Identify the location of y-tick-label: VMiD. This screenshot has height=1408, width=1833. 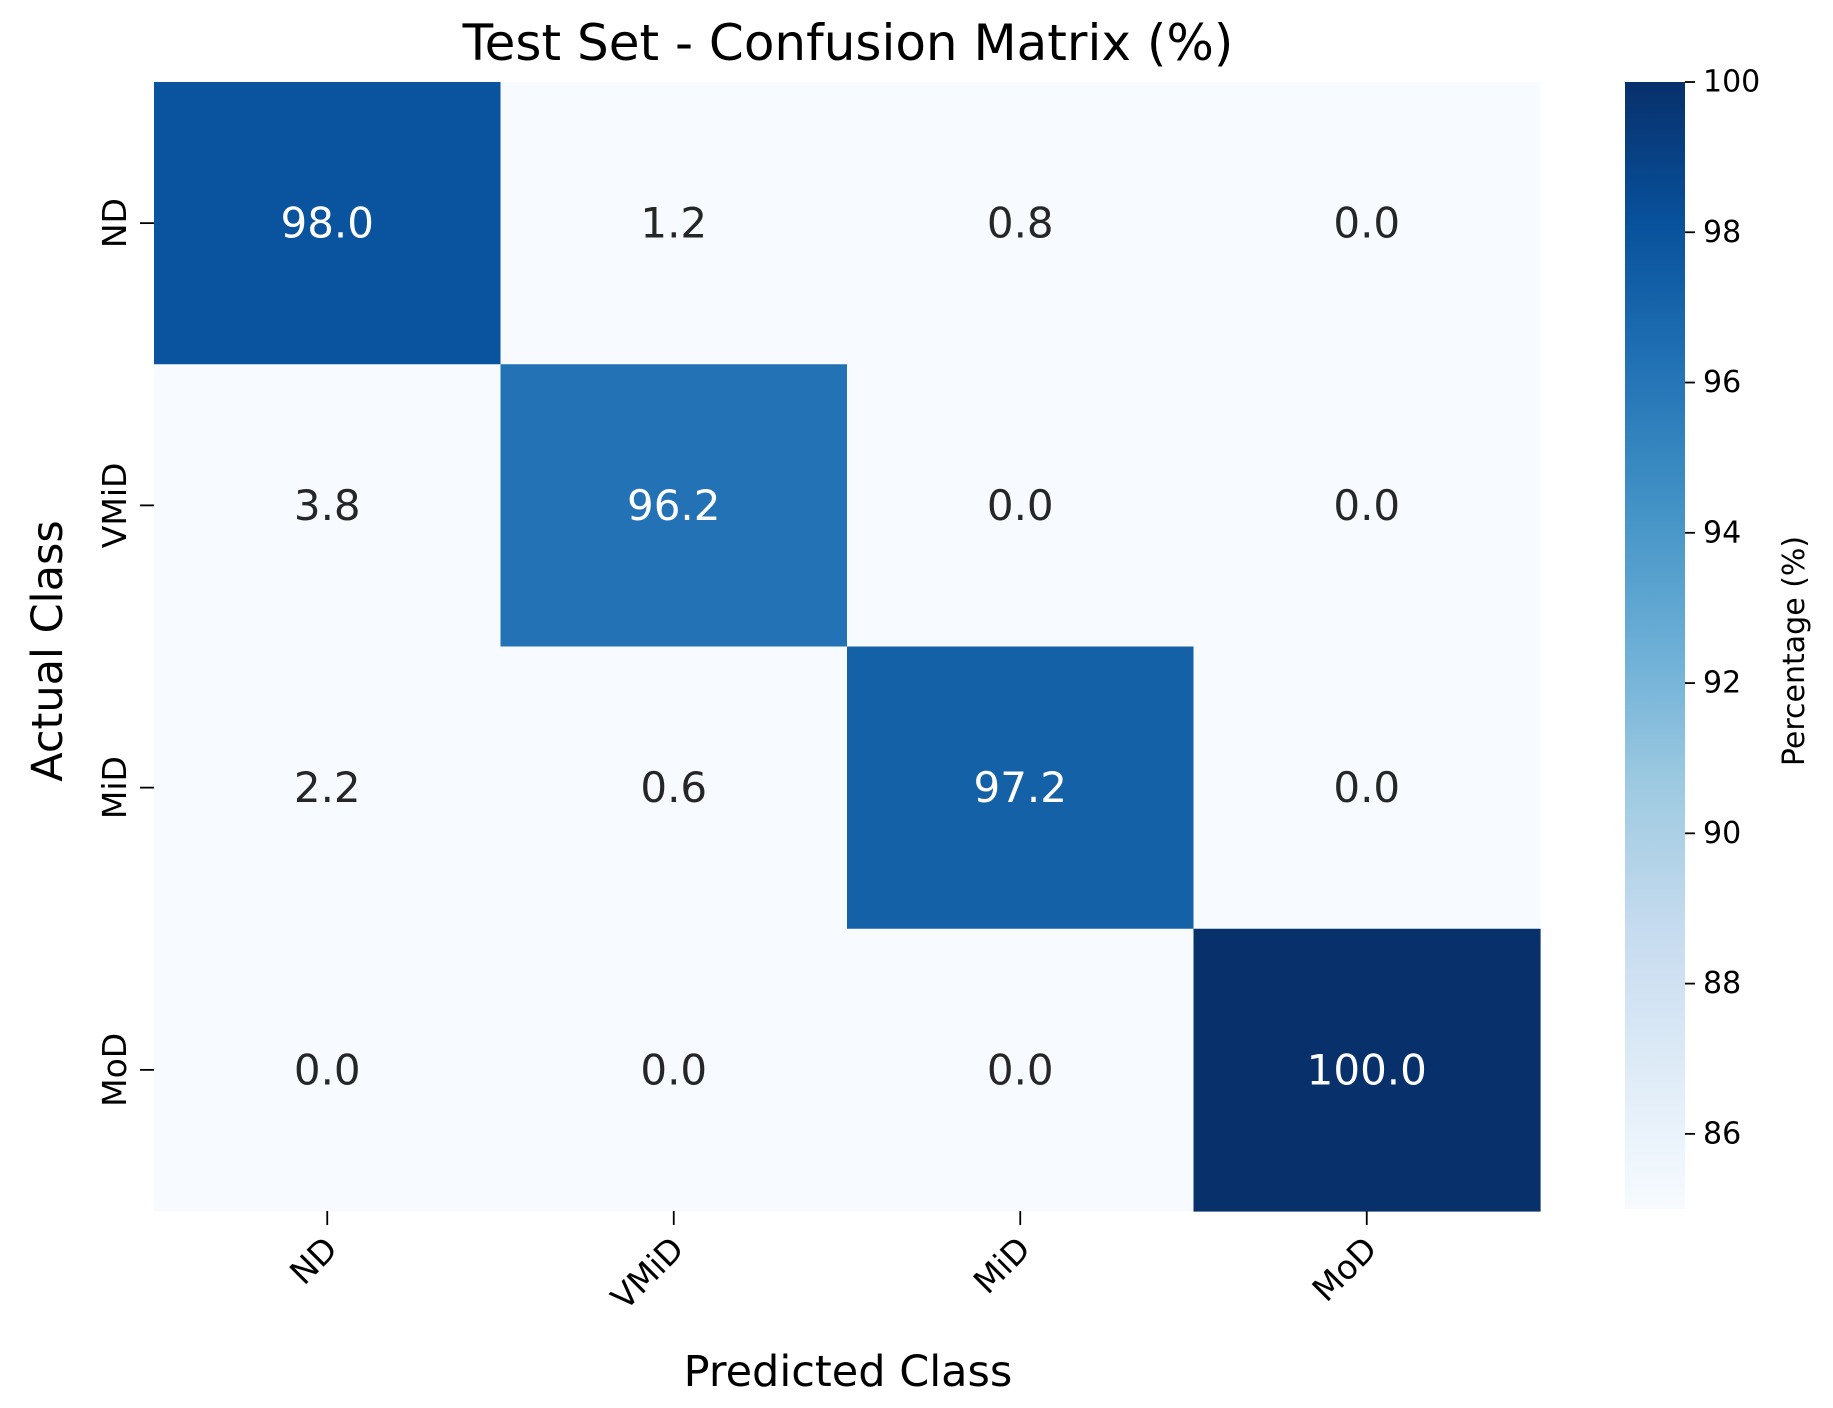
(114, 506).